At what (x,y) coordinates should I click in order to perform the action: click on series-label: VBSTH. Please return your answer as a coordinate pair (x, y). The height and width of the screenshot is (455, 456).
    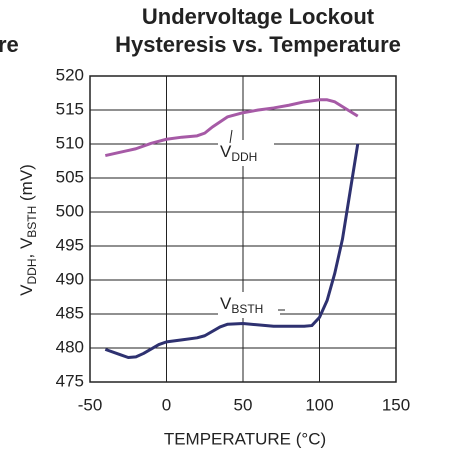
    Looking at the image, I should click on (241, 305).